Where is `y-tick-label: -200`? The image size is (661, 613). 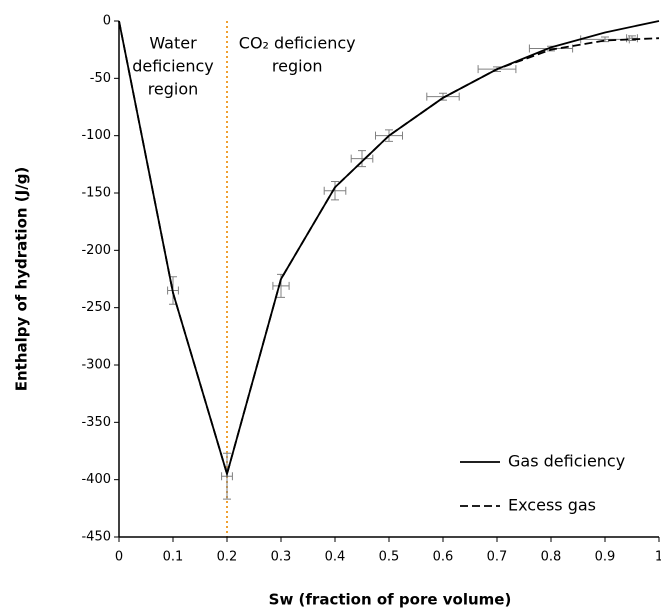
y-tick-label: -200 is located at coordinates (96, 250).